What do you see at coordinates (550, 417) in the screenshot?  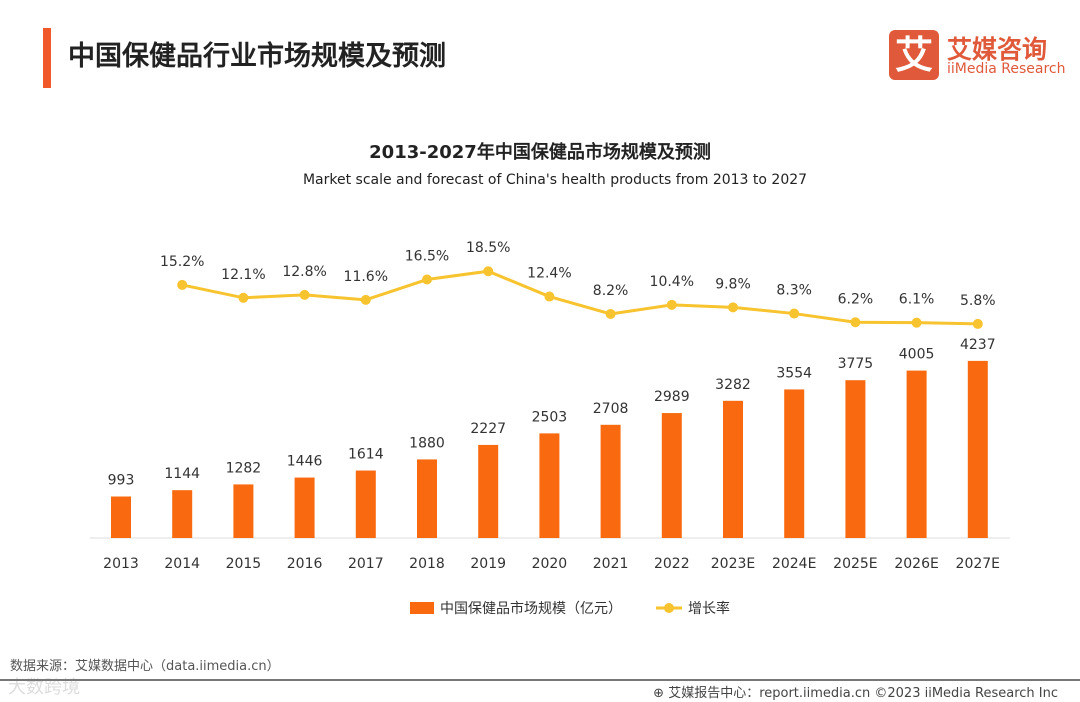 I see `bar-label: 2503` at bounding box center [550, 417].